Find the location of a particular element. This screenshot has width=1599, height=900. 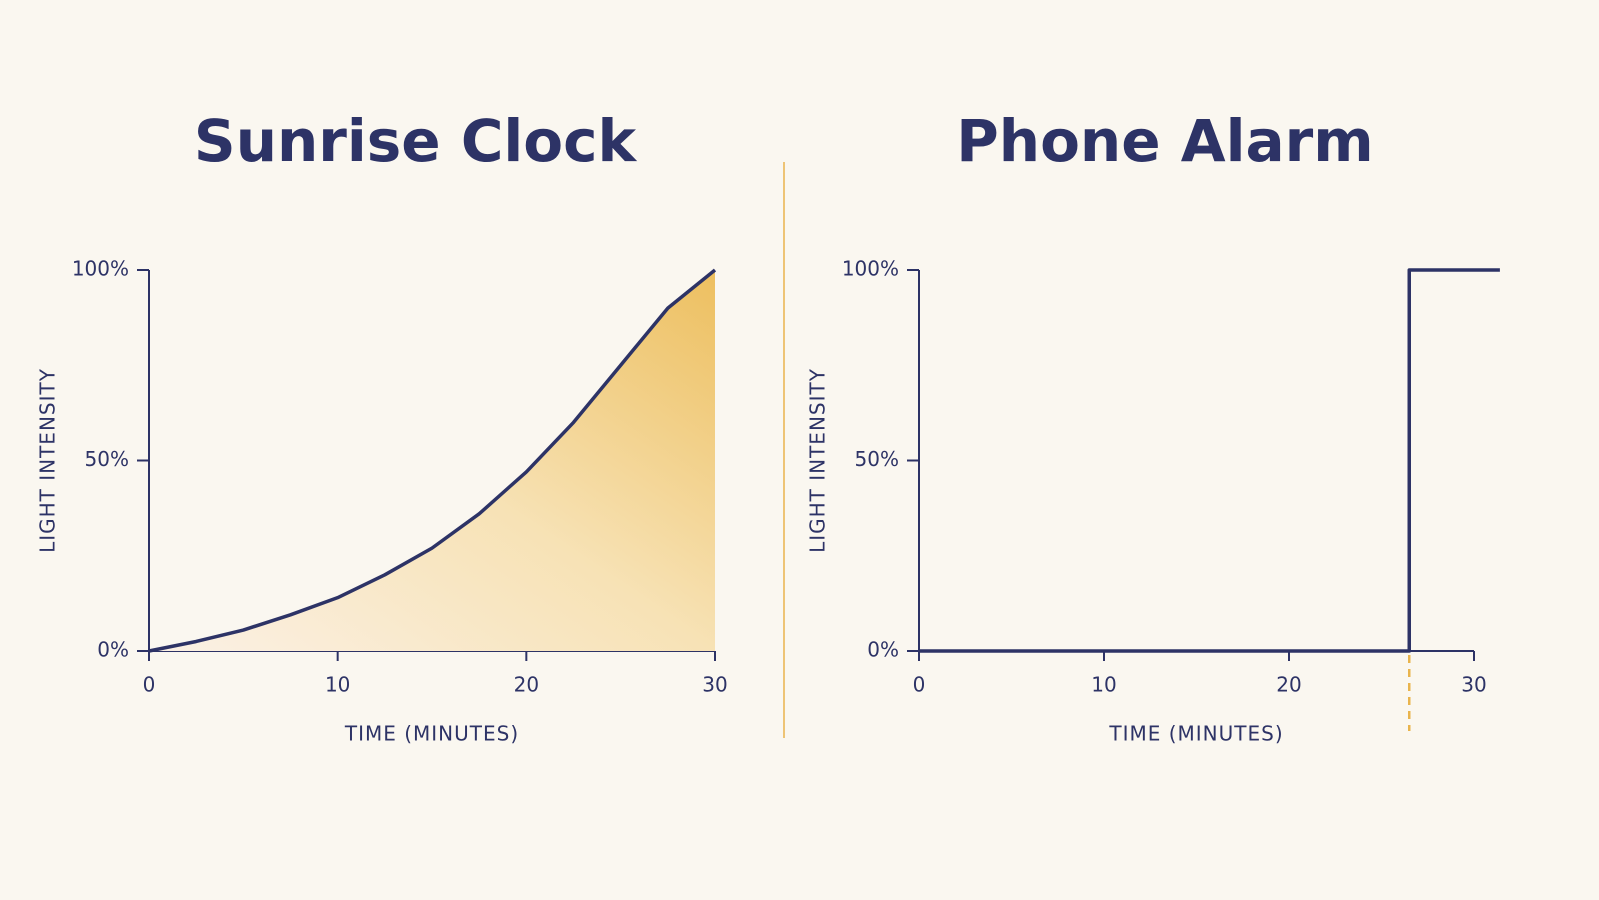

chart-title: Sunrise Clock is located at coordinates (416, 141).